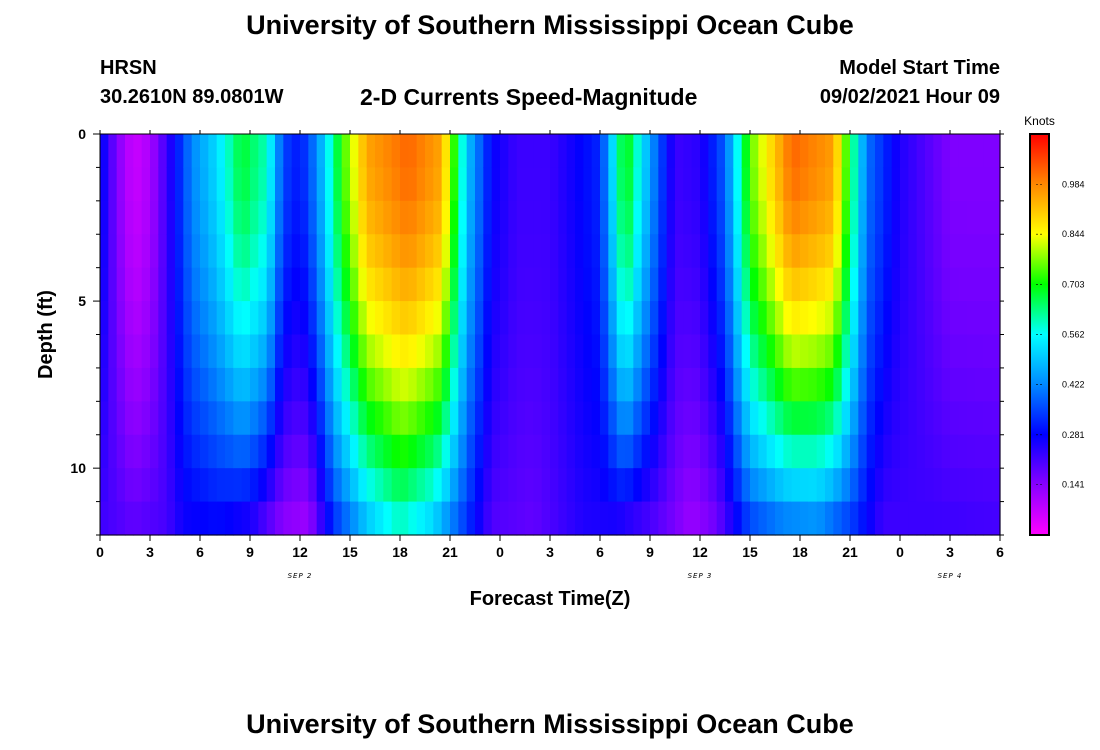 The height and width of the screenshot is (750, 1100). I want to click on x-tick-label: 0, so click(100, 552).